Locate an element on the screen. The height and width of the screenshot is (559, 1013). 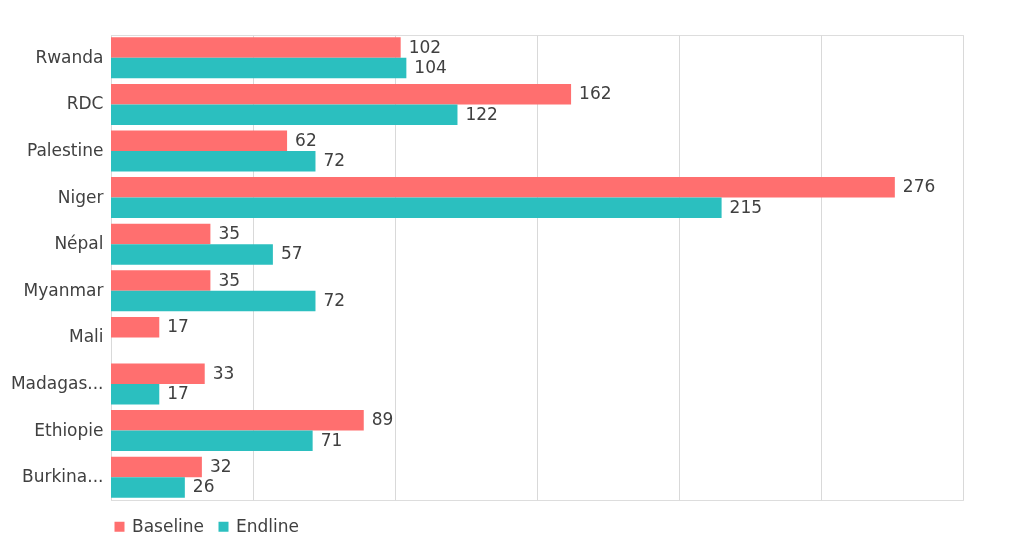
data-label: 71 is located at coordinates (331, 439).